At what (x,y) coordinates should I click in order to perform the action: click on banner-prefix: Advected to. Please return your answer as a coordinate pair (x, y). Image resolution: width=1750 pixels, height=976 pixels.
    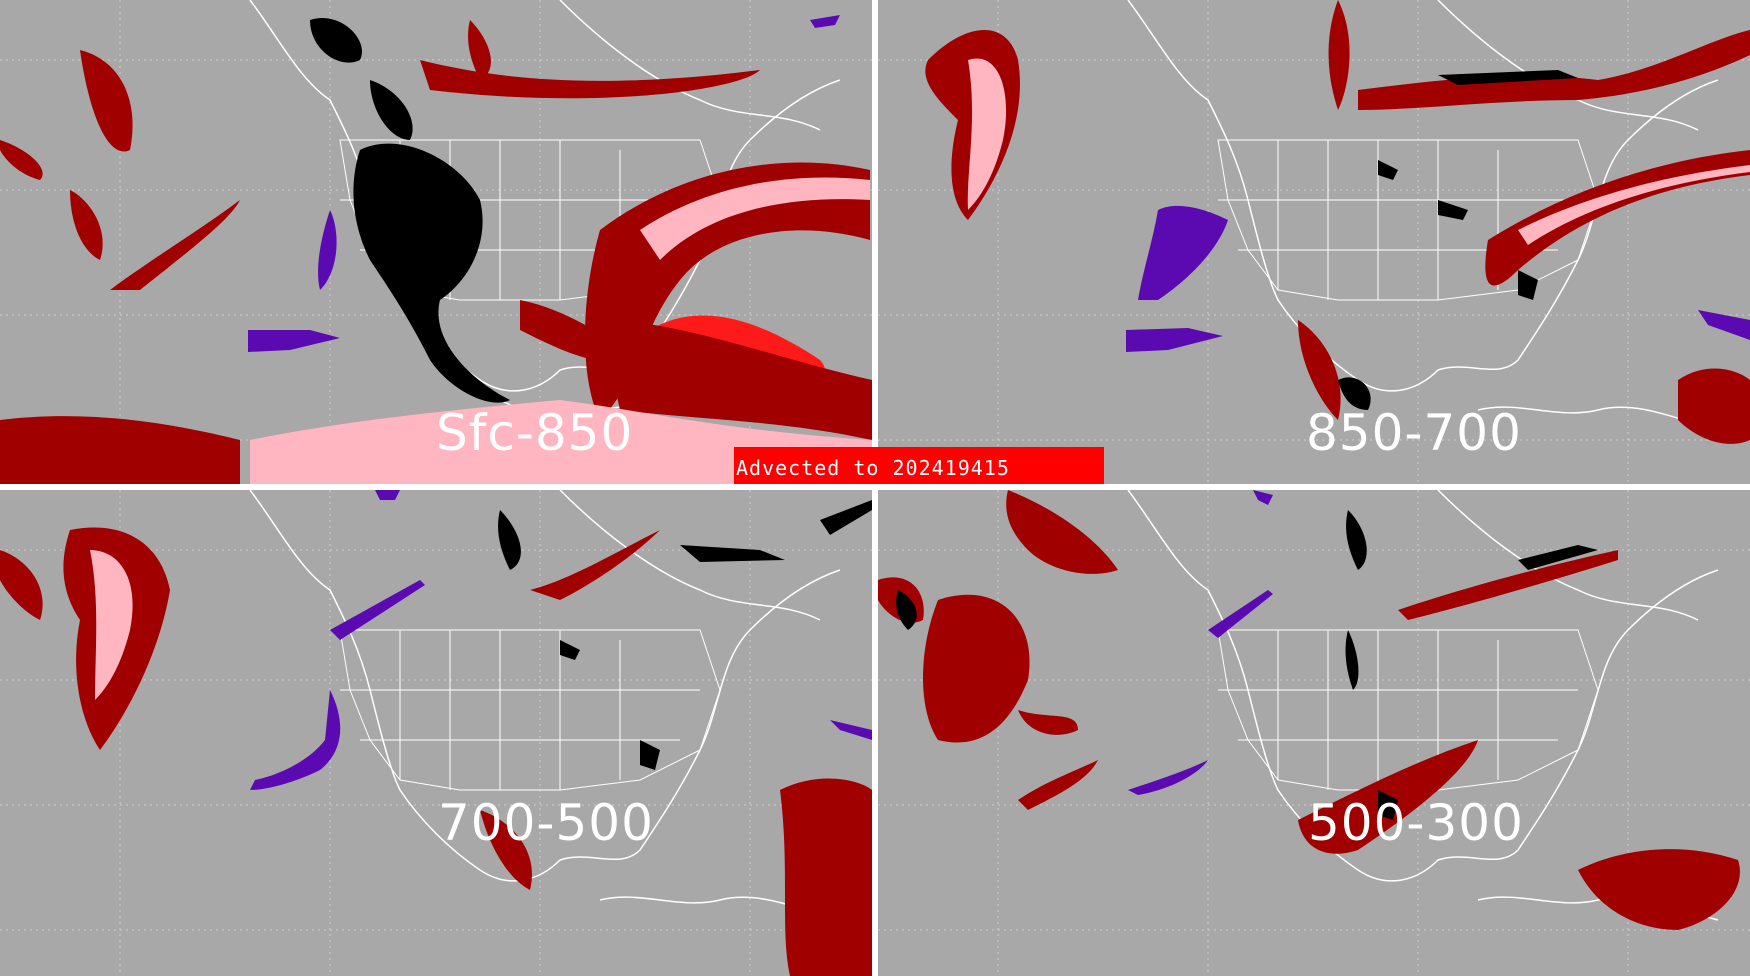
    Looking at the image, I should click on (808, 468).